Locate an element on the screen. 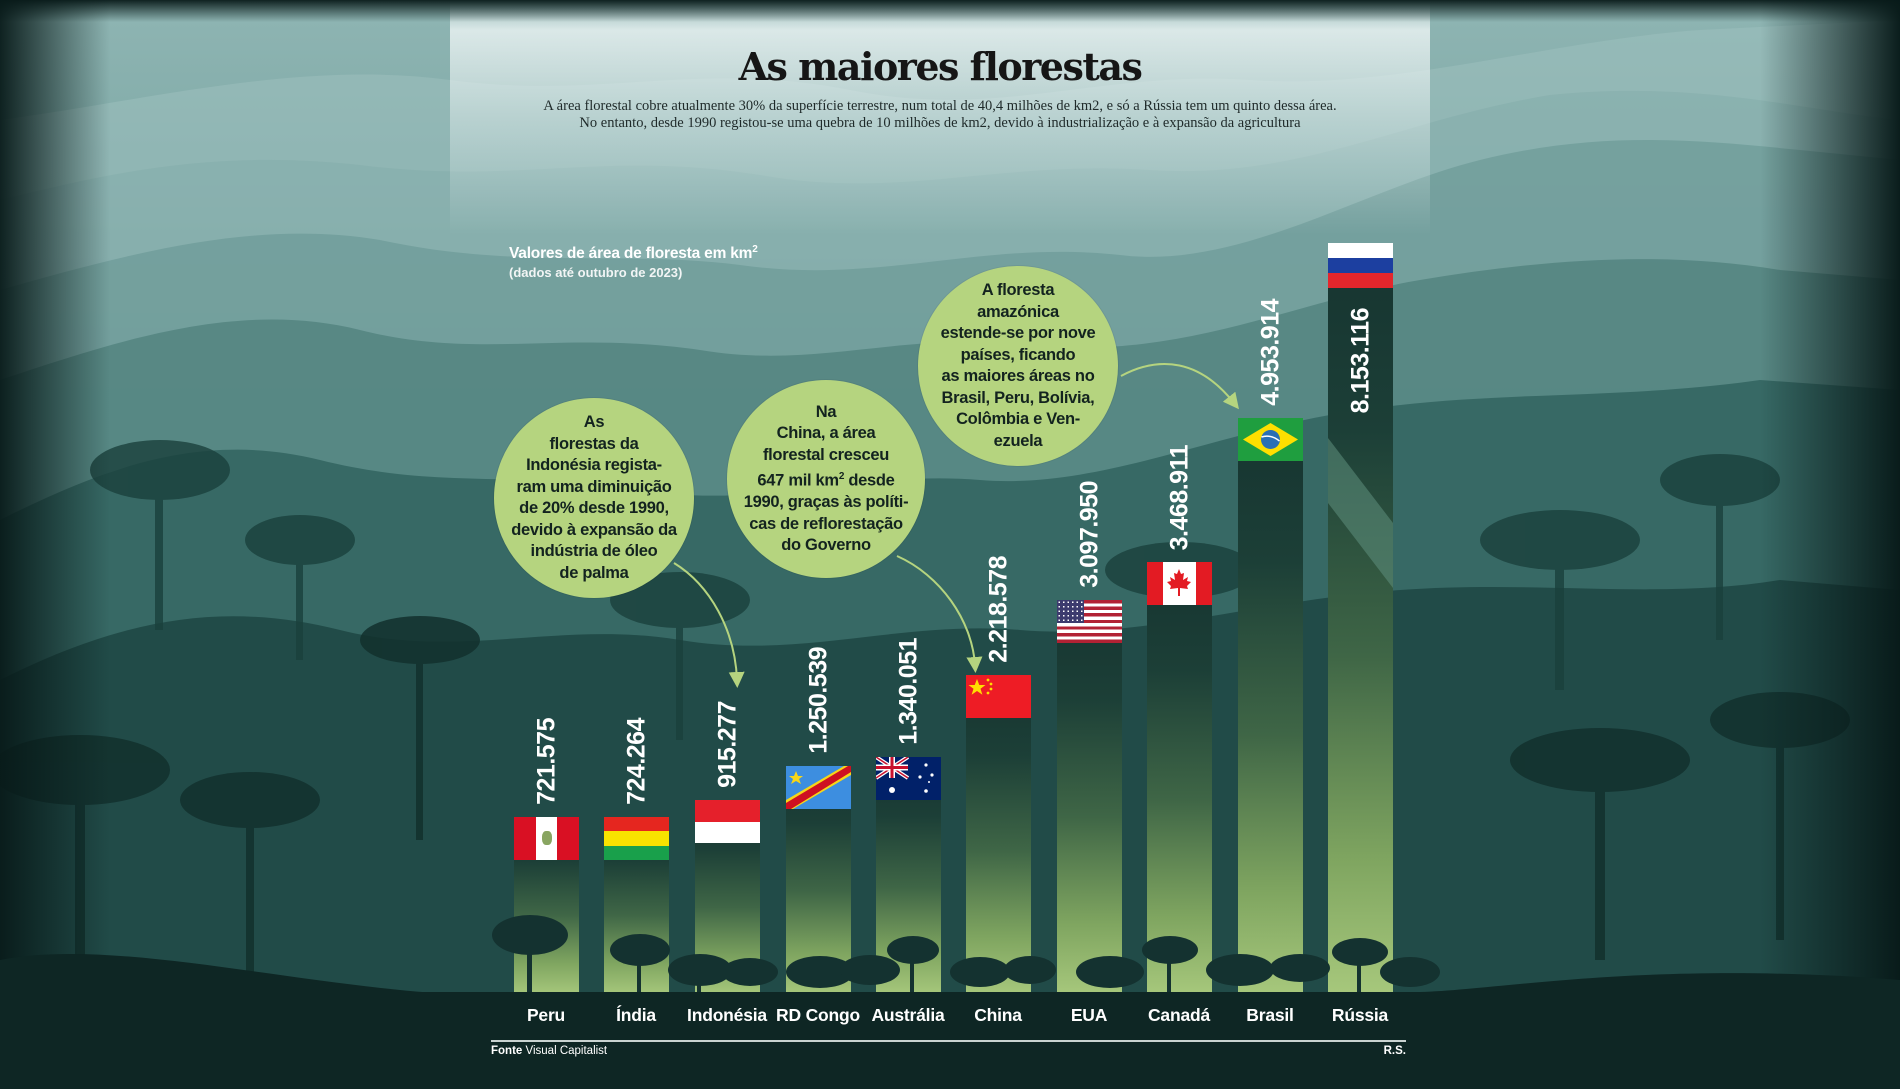 The width and height of the screenshot is (1900, 1089). legend-units-superscript: 2 is located at coordinates (755, 249).